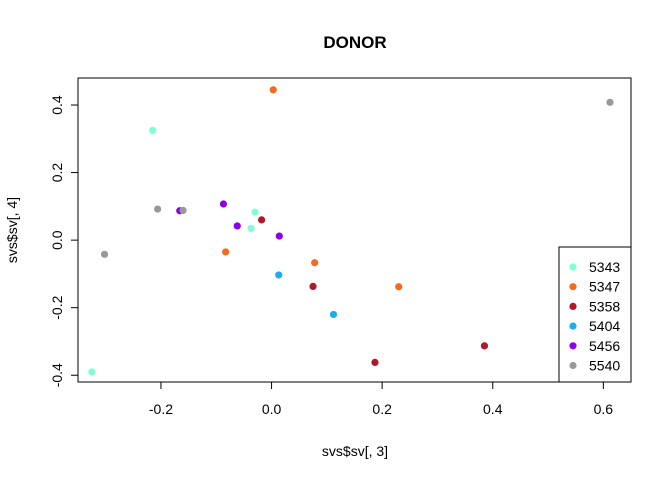  What do you see at coordinates (57, 240) in the screenshot?
I see `y-tick-label: 0.0` at bounding box center [57, 240].